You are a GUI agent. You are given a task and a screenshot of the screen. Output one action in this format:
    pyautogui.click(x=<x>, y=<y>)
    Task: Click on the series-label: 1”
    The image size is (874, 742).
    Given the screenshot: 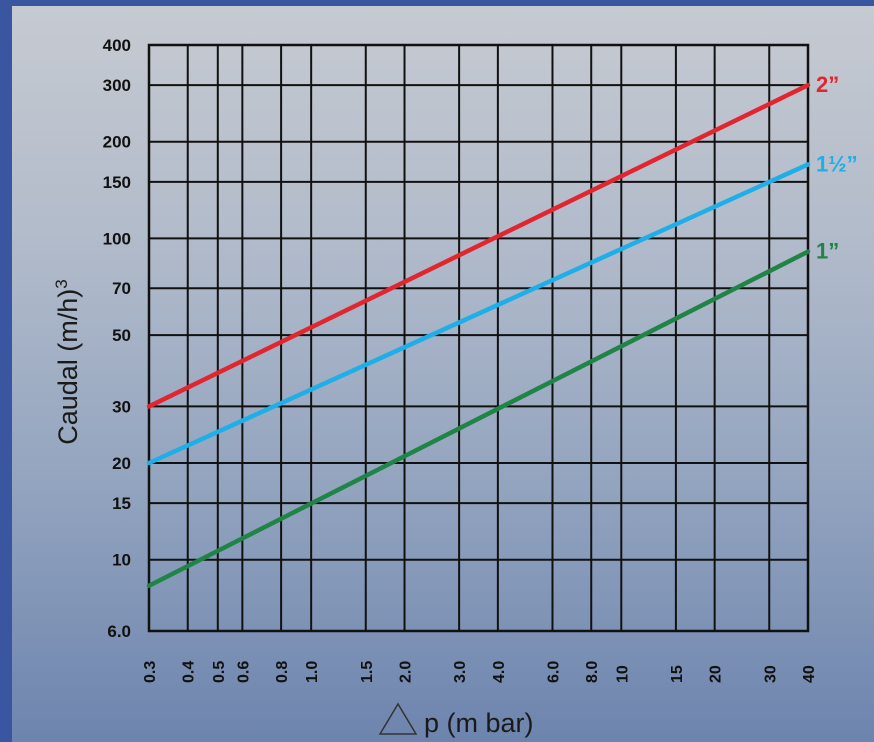 What is the action you would take?
    pyautogui.click(x=827, y=251)
    